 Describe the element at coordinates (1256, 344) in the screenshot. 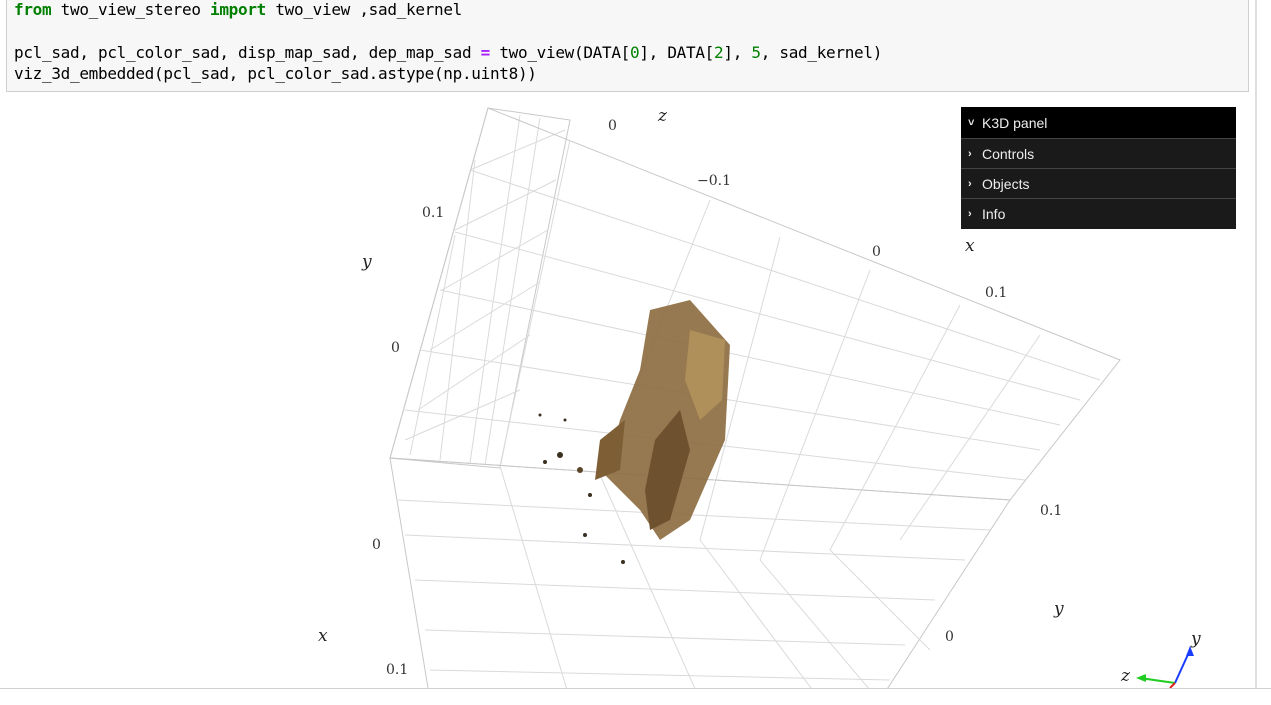

I see `scrollbar` at that location.